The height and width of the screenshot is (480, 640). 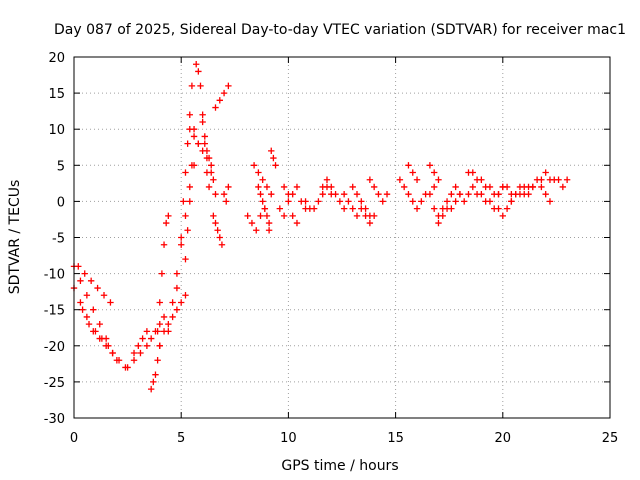 What do you see at coordinates (288, 438) in the screenshot?
I see `x-tick-label: 10` at bounding box center [288, 438].